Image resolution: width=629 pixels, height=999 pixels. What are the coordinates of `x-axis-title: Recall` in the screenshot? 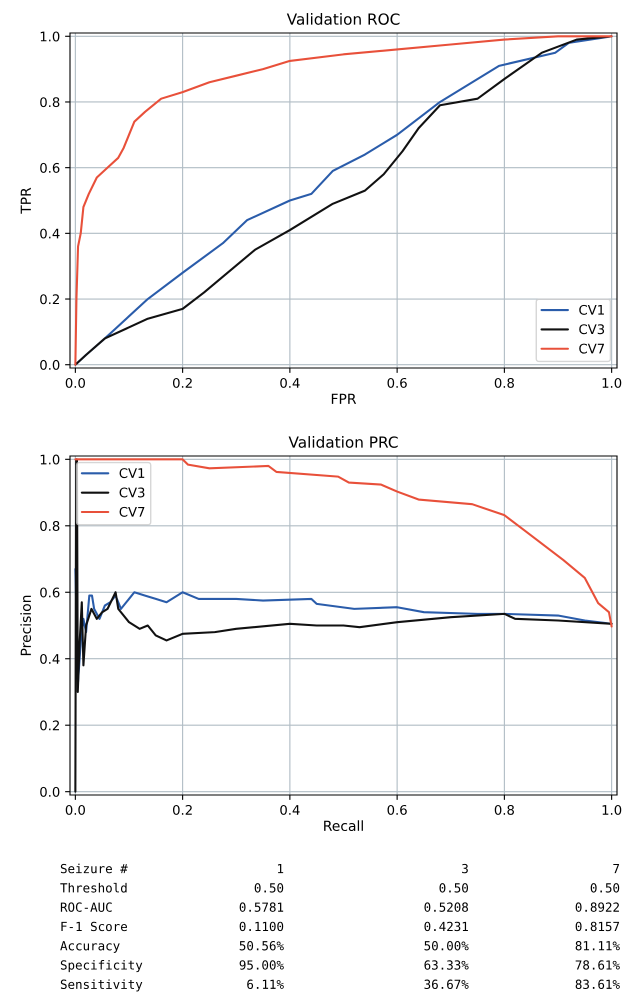 It's located at (343, 826).